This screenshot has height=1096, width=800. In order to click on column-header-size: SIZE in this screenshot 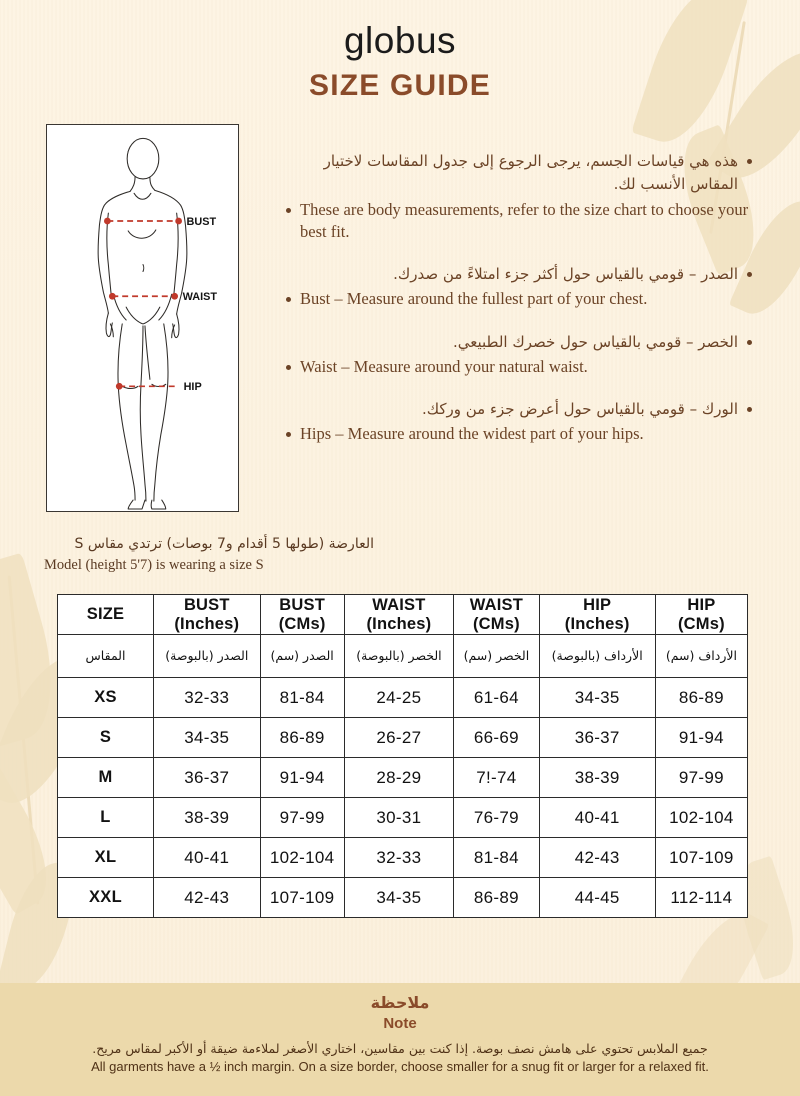, I will do `click(105, 614)`.